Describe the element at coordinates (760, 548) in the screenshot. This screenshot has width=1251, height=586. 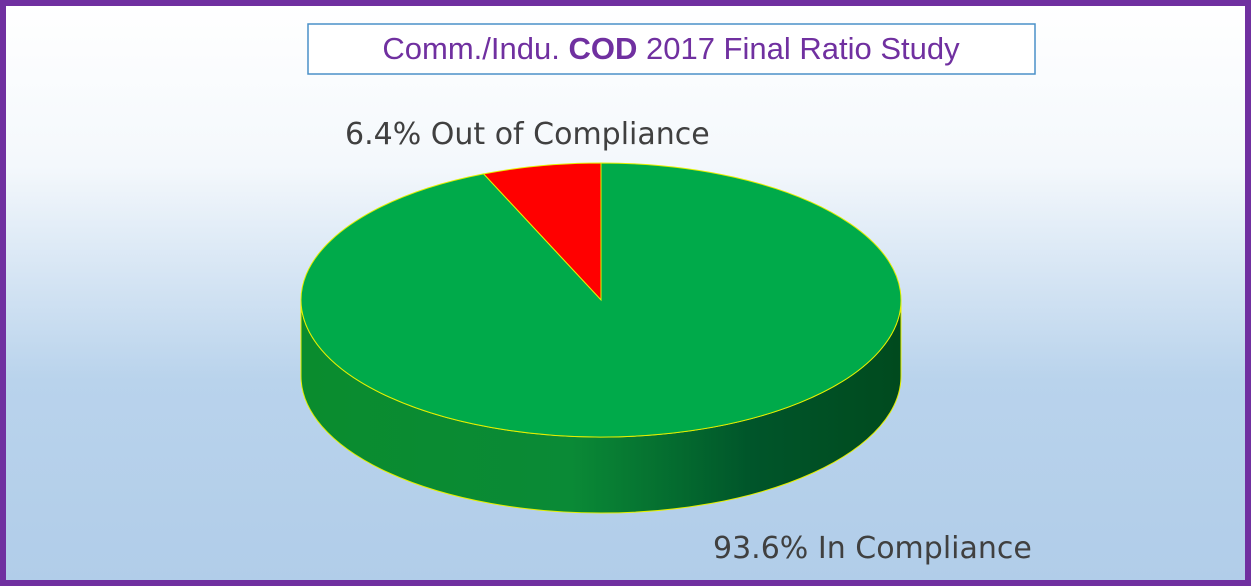
I see `value-label: 93.6%` at that location.